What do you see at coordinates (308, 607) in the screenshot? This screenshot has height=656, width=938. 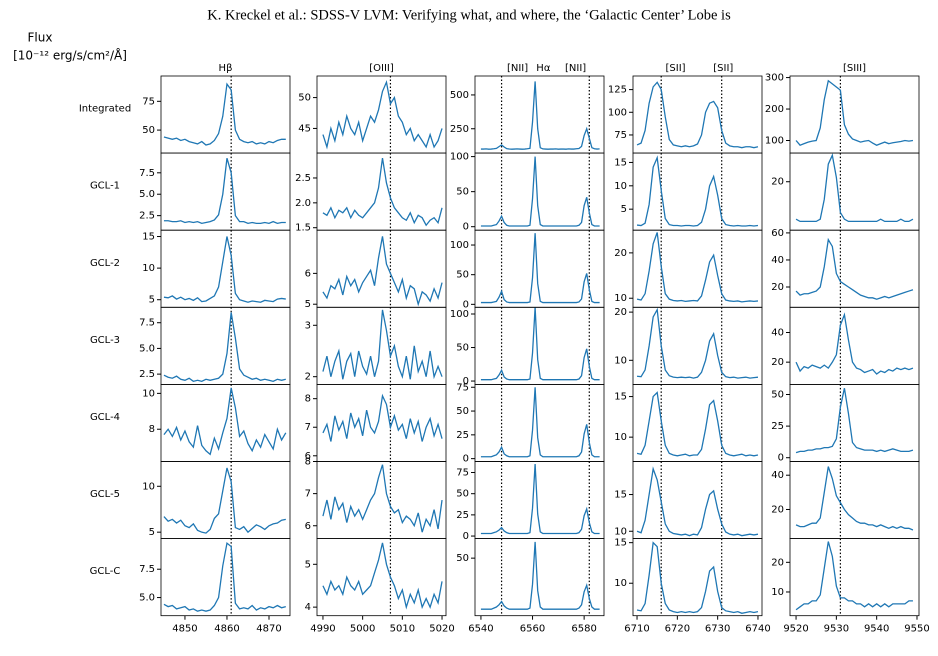 I see `y-tick-label: 4` at bounding box center [308, 607].